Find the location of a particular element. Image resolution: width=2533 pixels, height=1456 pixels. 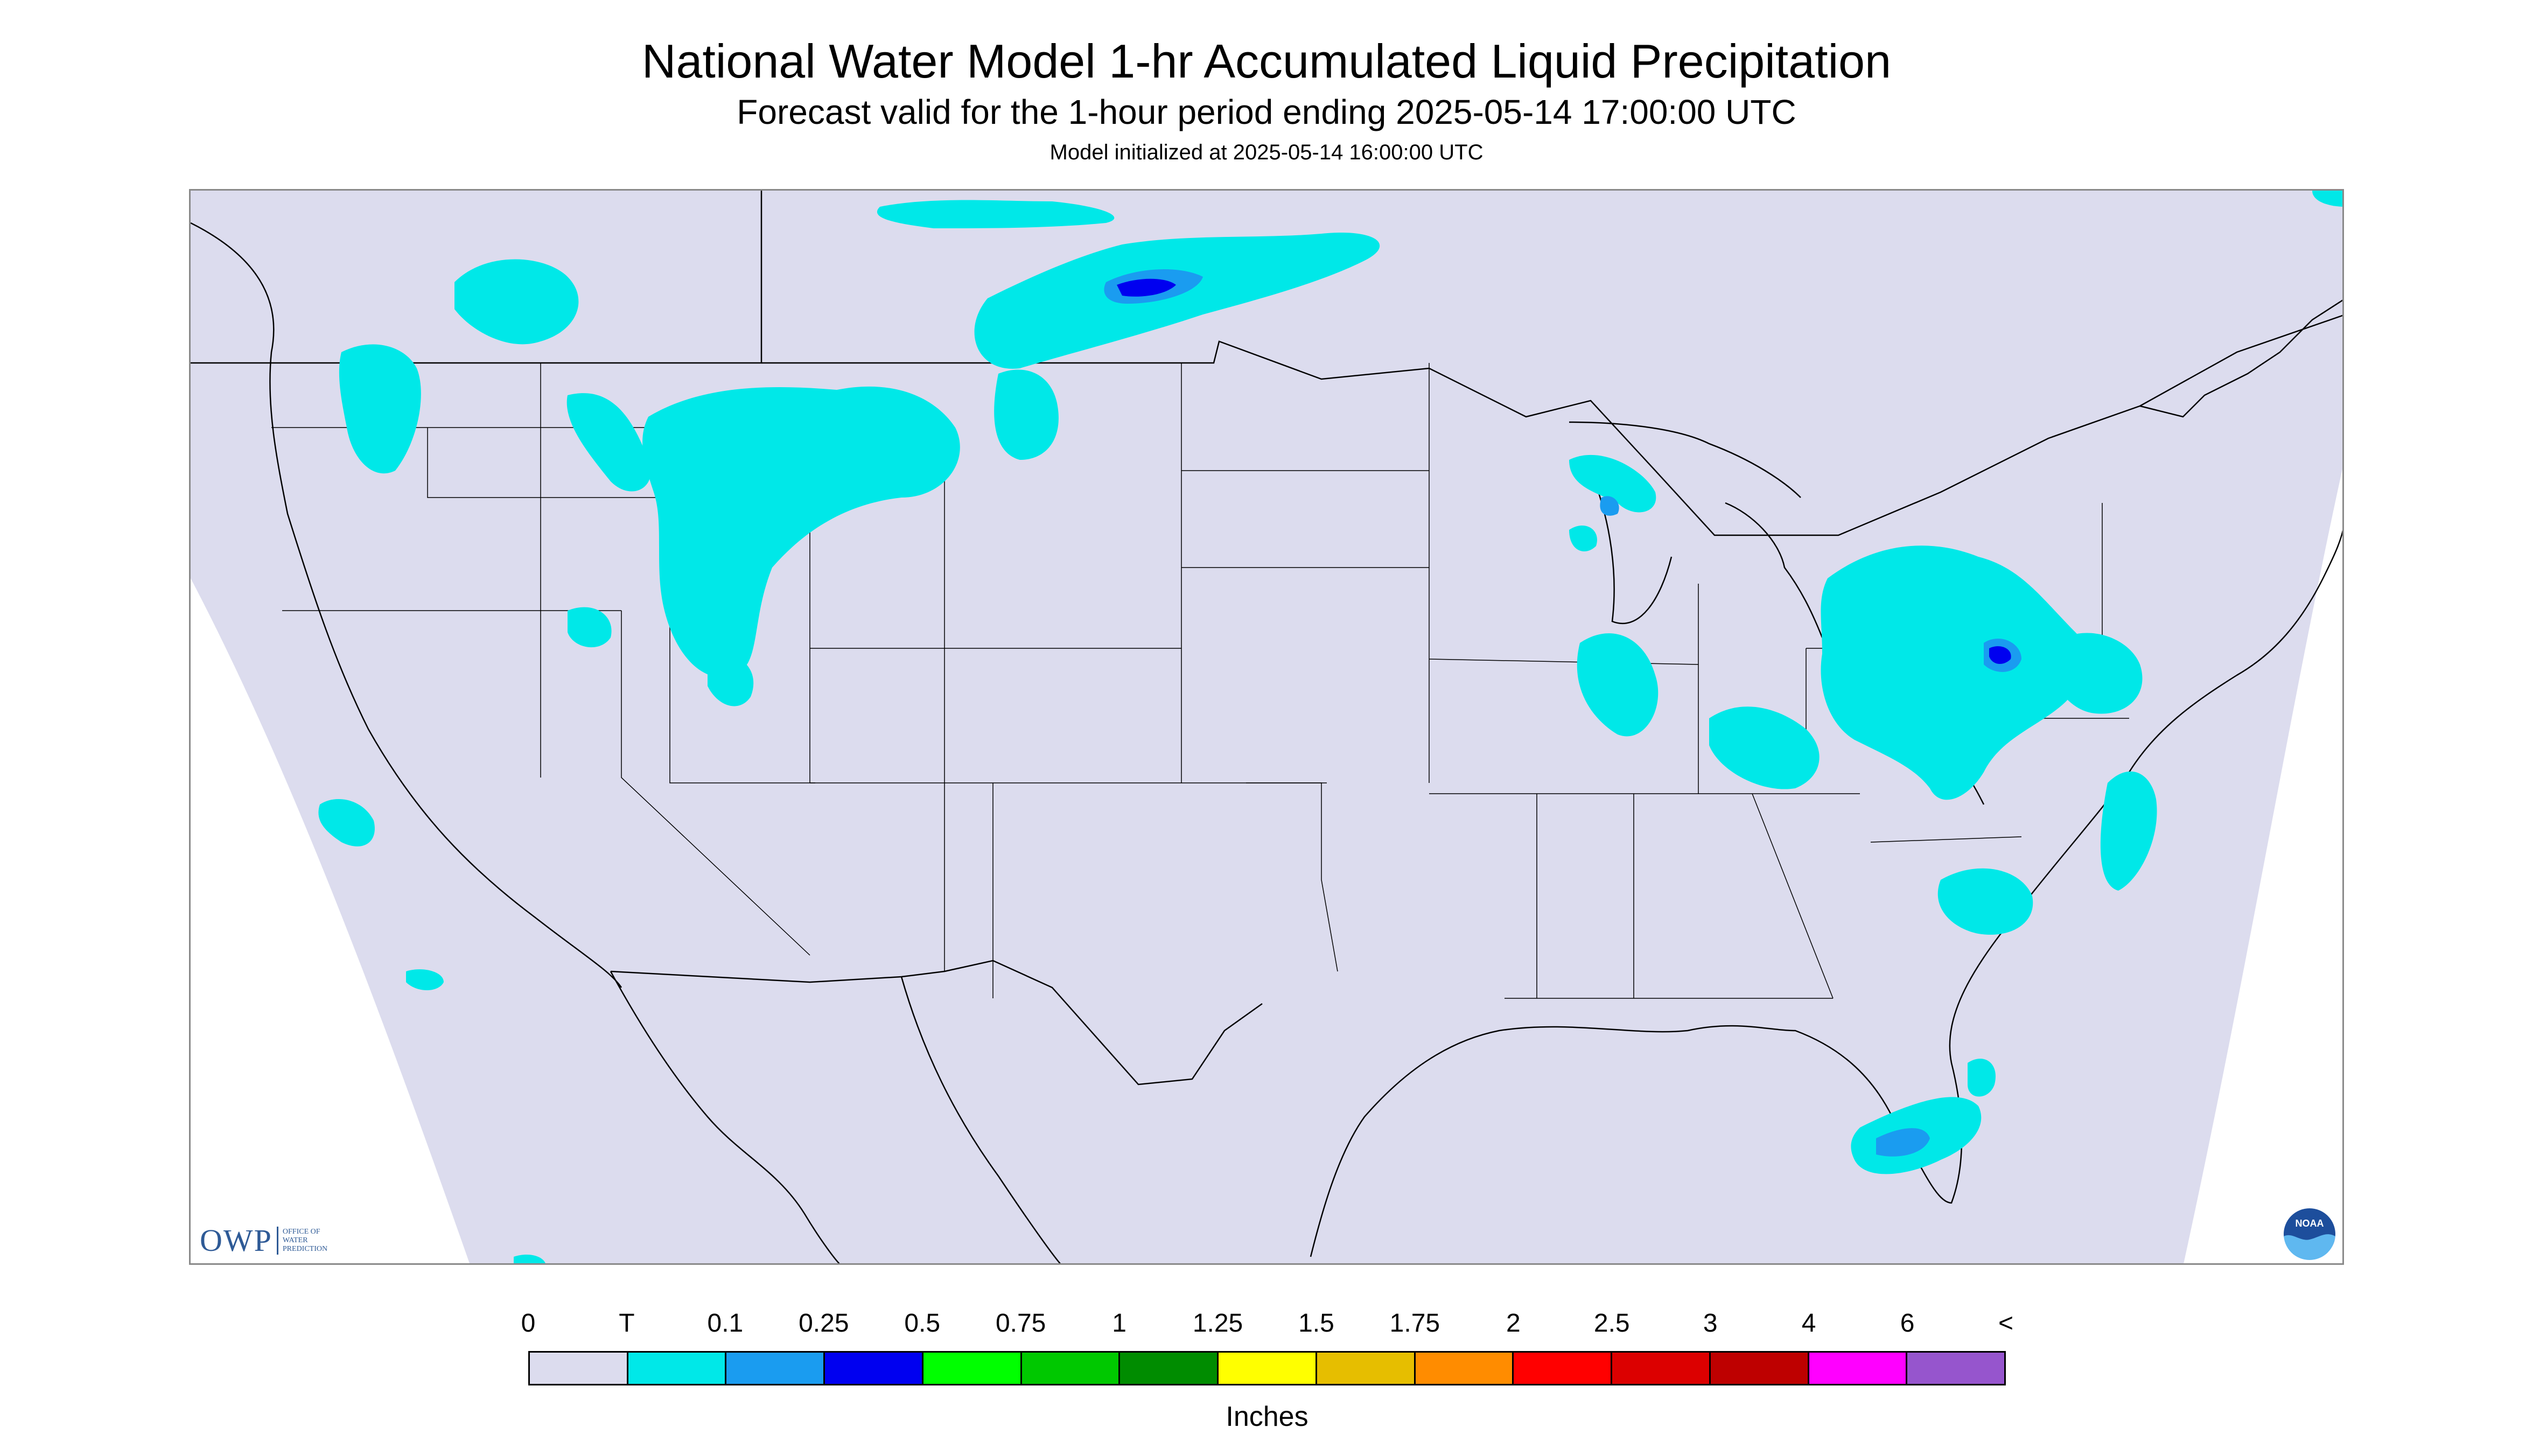

legend-tick-label: 1.5 is located at coordinates (1316, 1323).